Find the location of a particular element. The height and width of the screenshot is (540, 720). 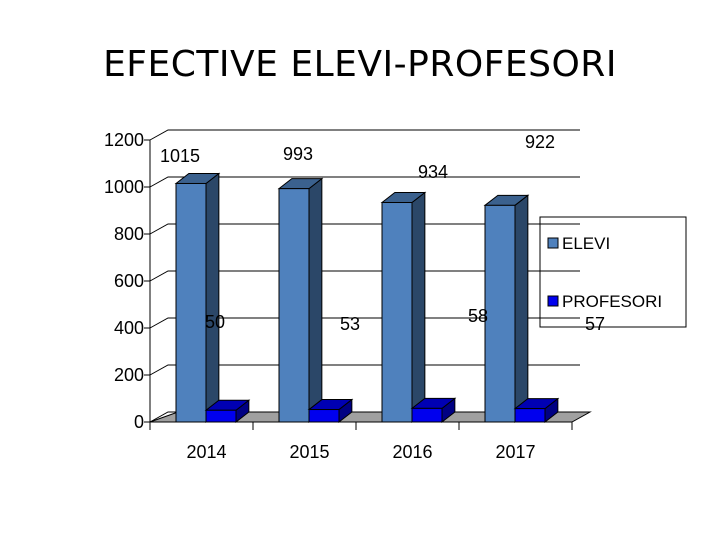

chart-title: EFECTIVE ELEVI-PROFESORI is located at coordinates (360, 64).